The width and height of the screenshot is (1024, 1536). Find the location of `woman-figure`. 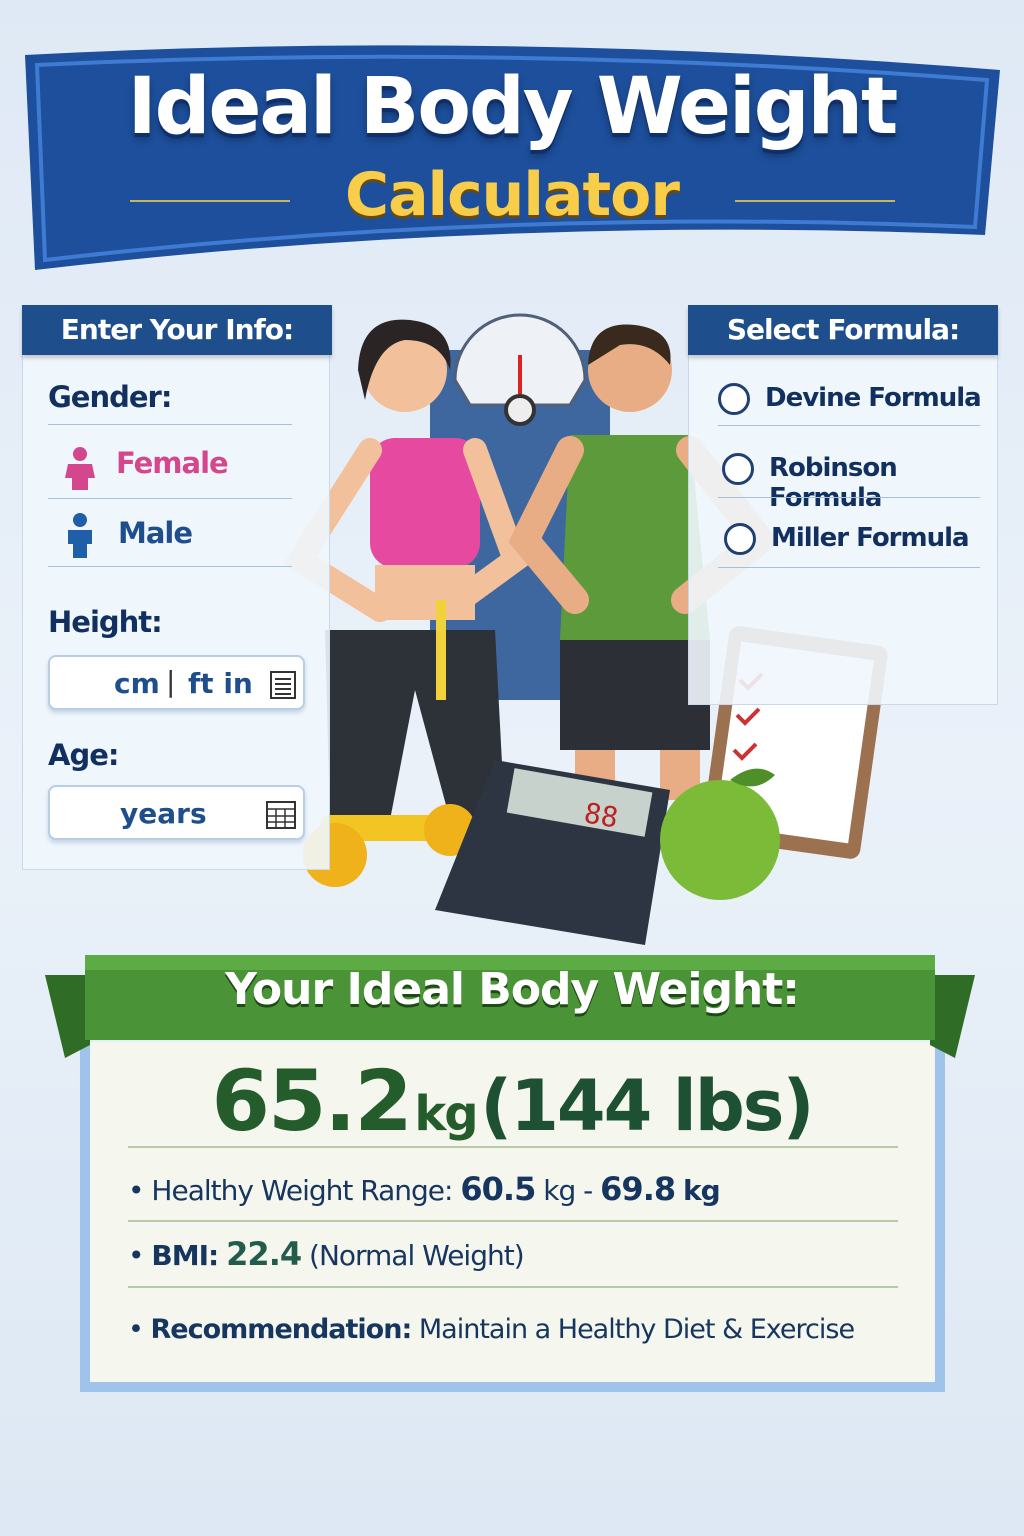

woman-figure is located at coordinates (406, 569).